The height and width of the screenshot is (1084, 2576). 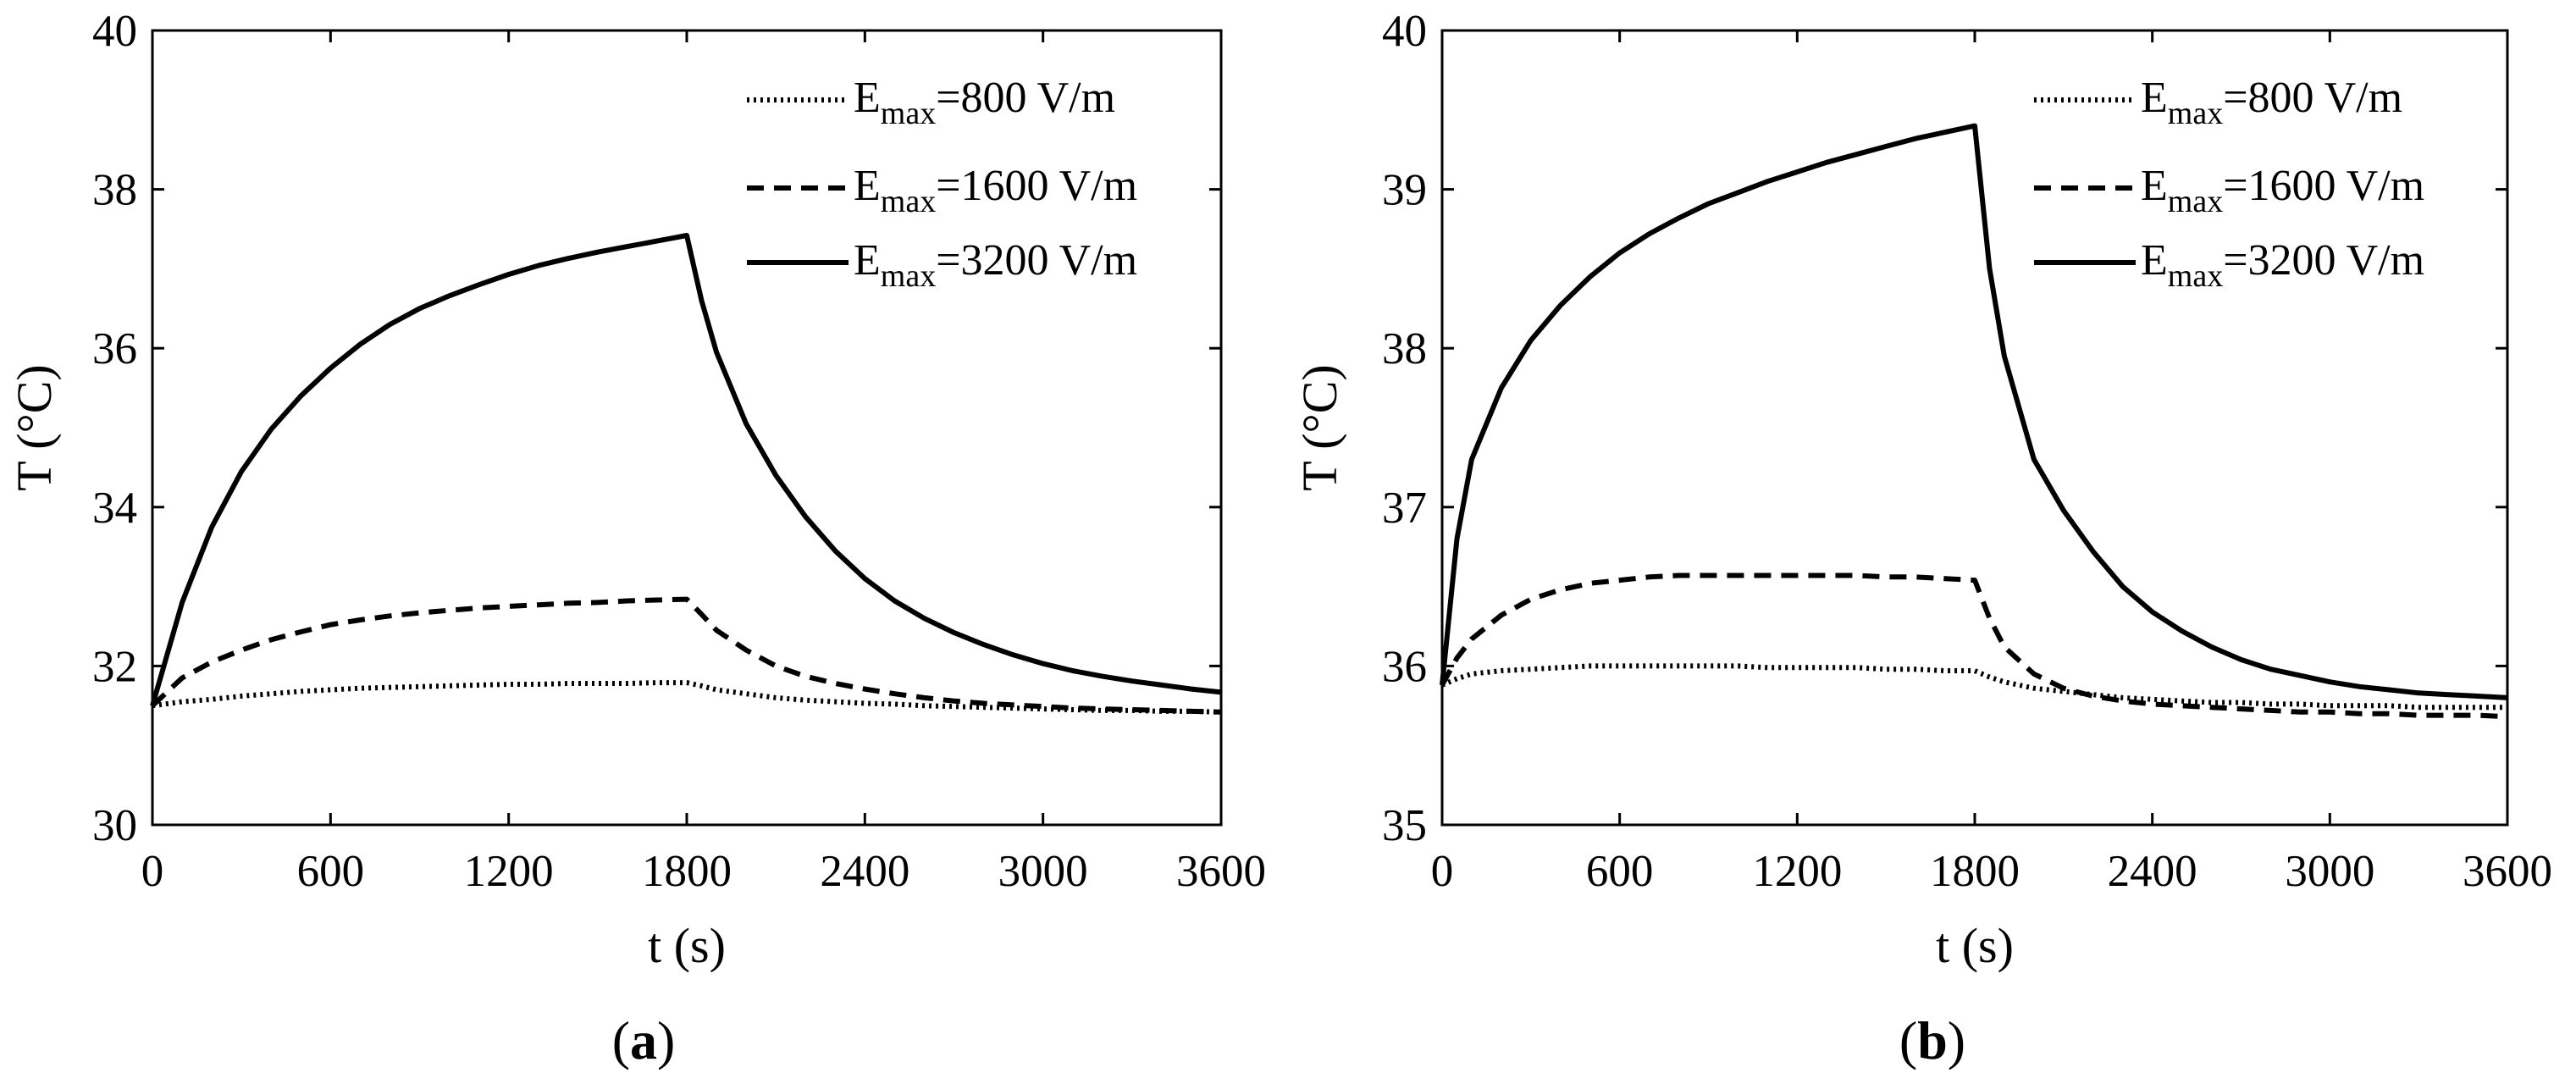 What do you see at coordinates (1932, 1040) in the screenshot?
I see `panel-caption-b: (b)` at bounding box center [1932, 1040].